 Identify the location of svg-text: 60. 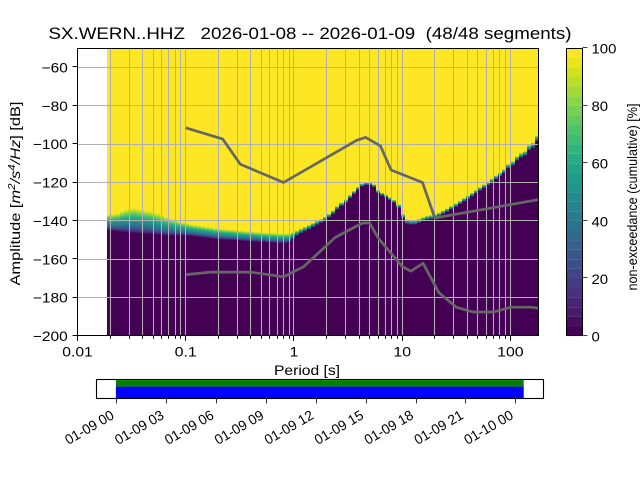
(600, 164).